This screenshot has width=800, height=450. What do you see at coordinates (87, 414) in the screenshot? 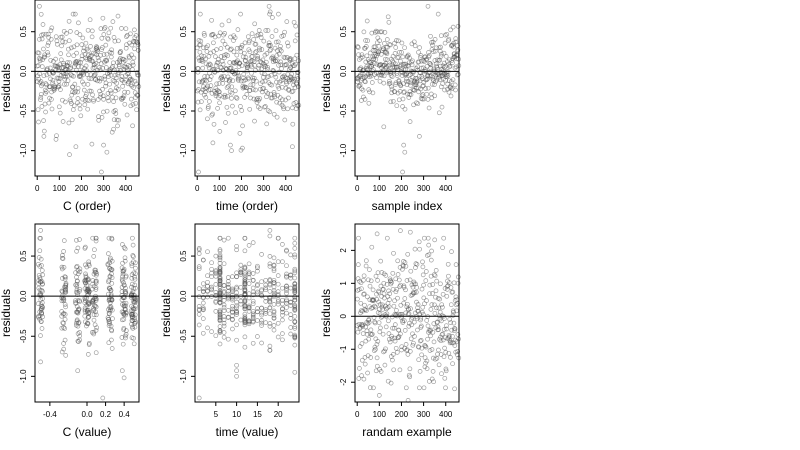
I see `x-tick-label: 0.0` at bounding box center [87, 414].